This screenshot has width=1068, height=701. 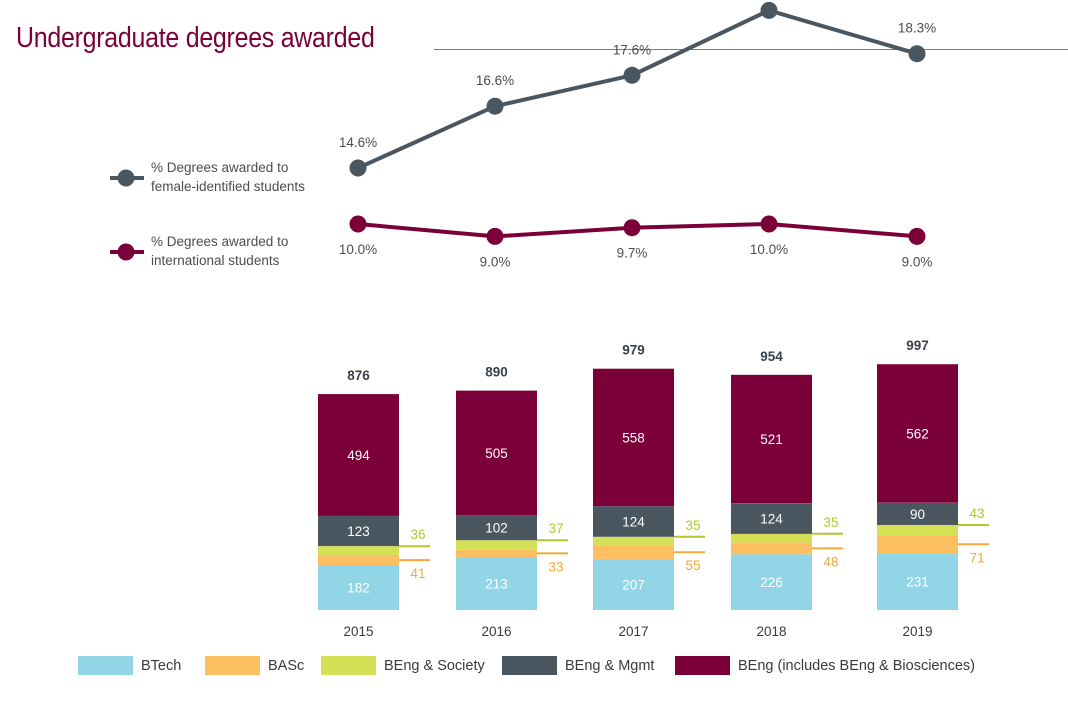 I want to click on value-label-btech-2017: 207, so click(x=633, y=584).